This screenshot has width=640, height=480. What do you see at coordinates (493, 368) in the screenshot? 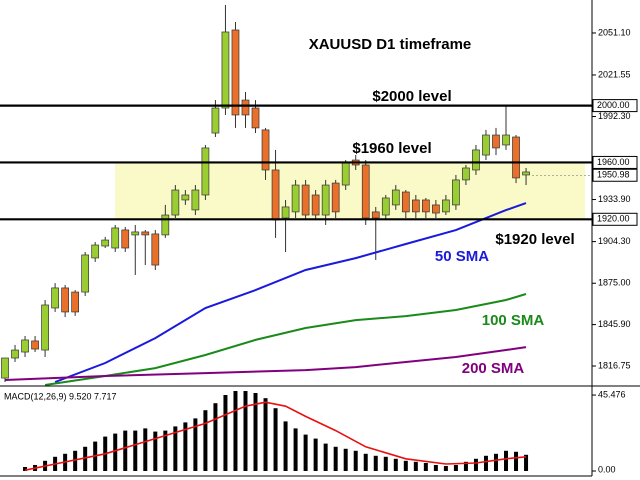
I see `legend-label: 200 SMA` at bounding box center [493, 368].